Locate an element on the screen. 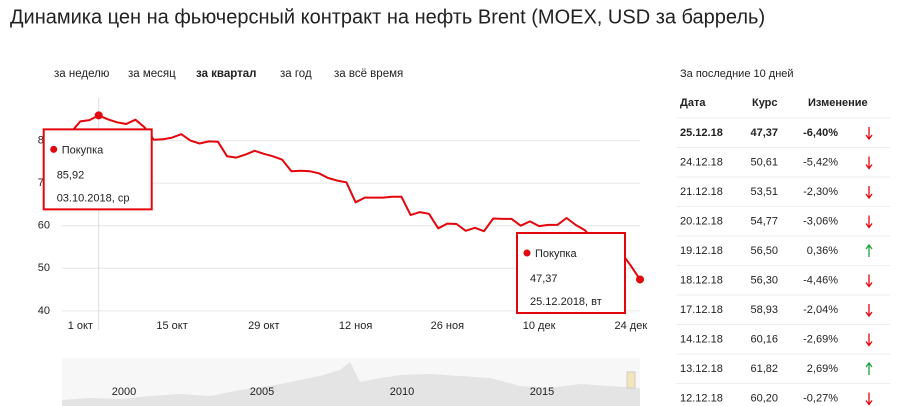 Image resolution: width=901 pixels, height=406 pixels. y-tick-label: 40 is located at coordinates (44, 311).